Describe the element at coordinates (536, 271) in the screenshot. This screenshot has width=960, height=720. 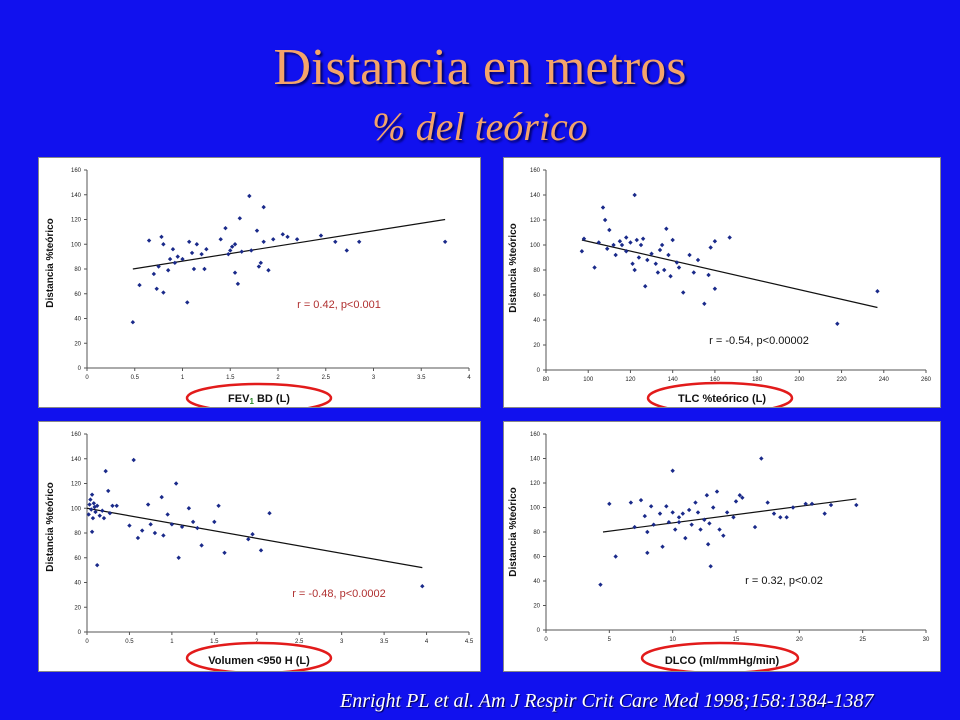
I see `y-tick-label: 80` at that location.